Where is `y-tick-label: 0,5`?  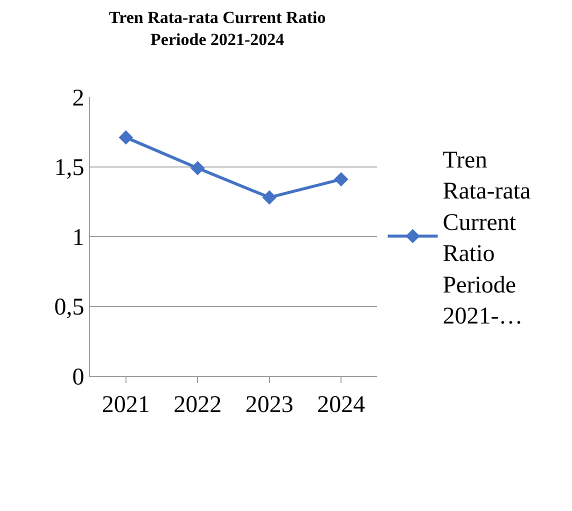
y-tick-label: 0,5 is located at coordinates (69, 307).